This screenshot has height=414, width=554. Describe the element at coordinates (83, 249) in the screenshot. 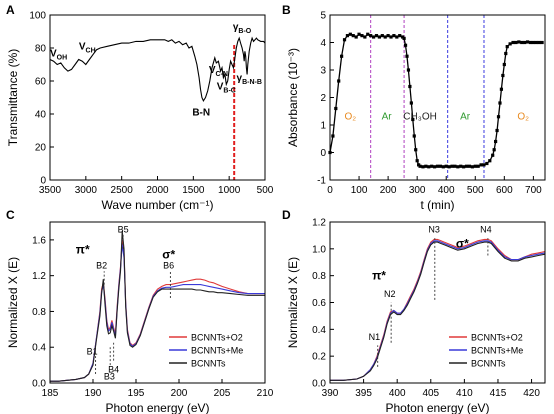

I see `region-label: π*` at that location.